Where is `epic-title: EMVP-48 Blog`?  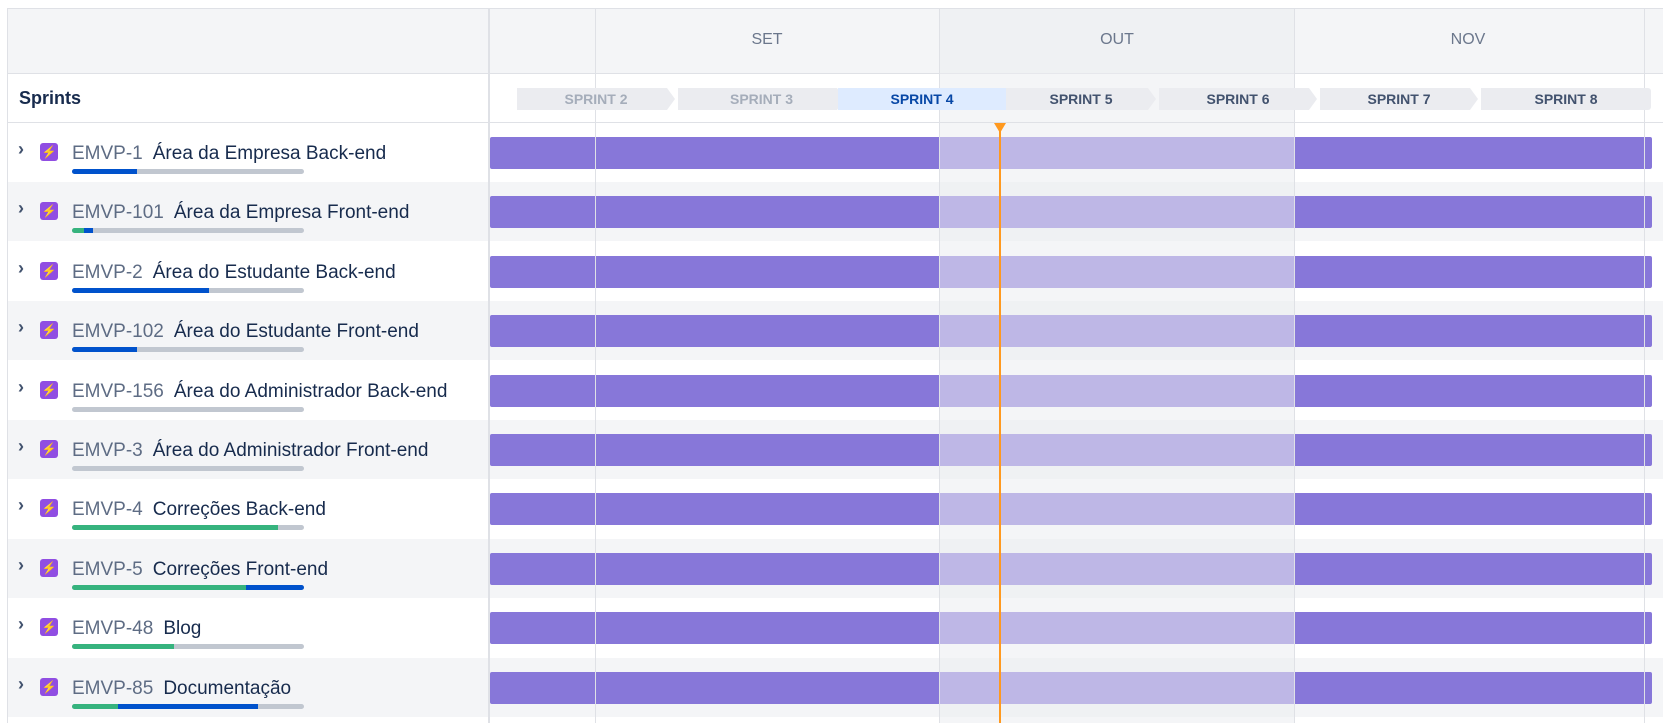
epic-title: EMVP-48 Blog is located at coordinates (136, 629).